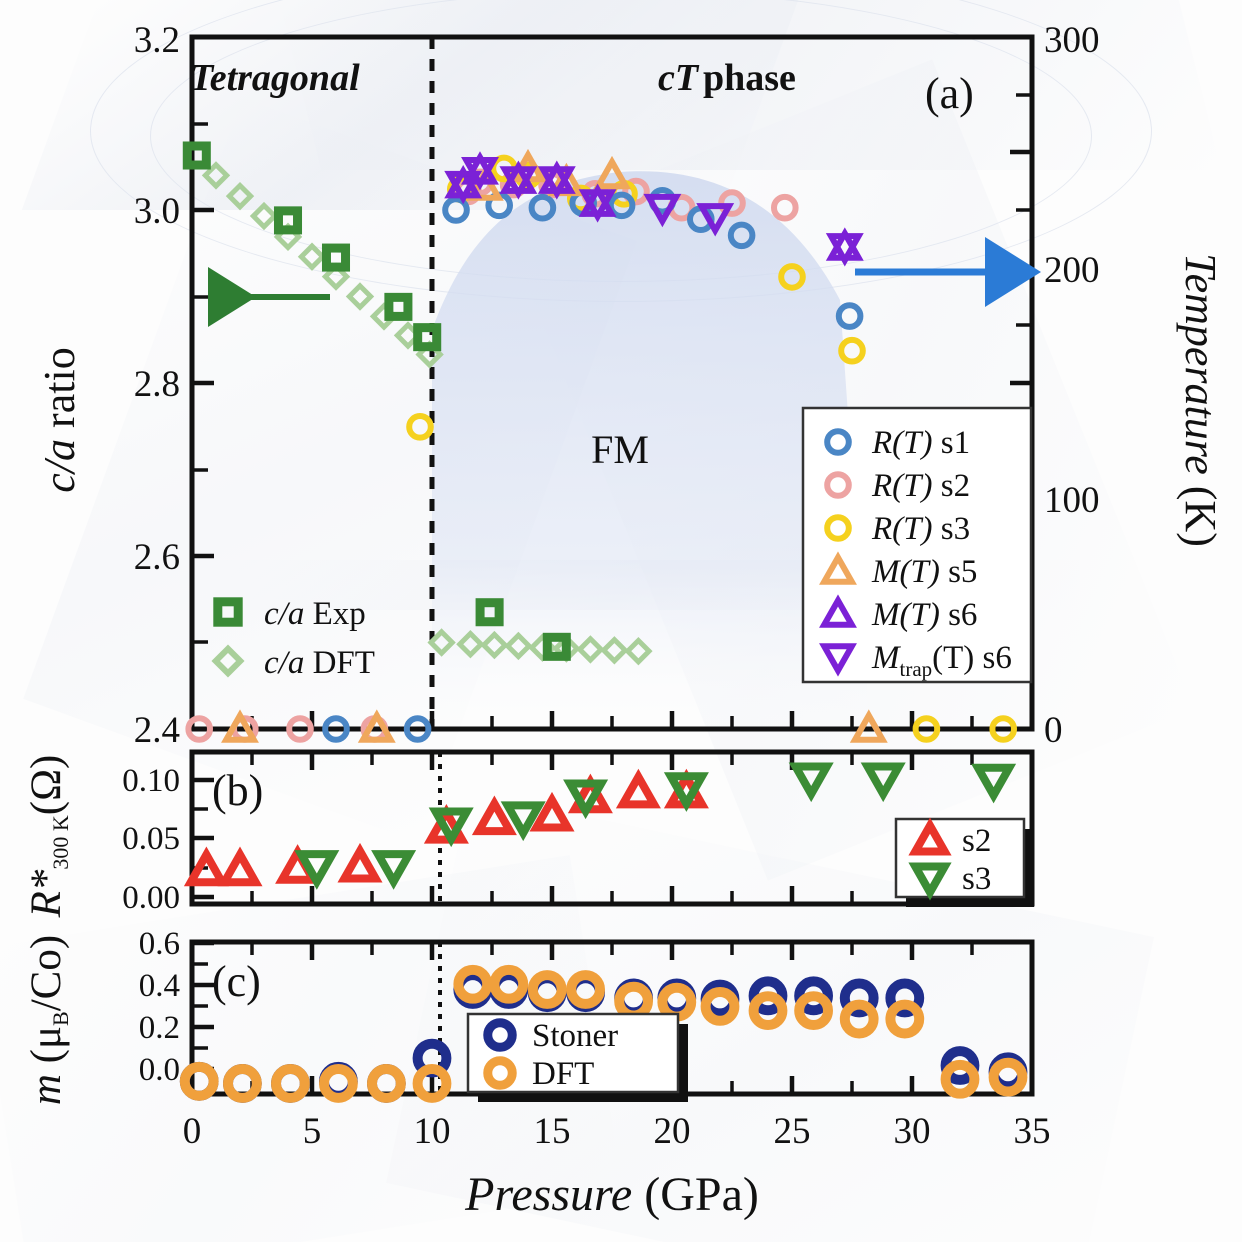 This screenshot has height=1242, width=1242. What do you see at coordinates (1072, 385) in the screenshot?
I see `panel-a-right-ticklabels: 0 100 200 300` at bounding box center [1072, 385].